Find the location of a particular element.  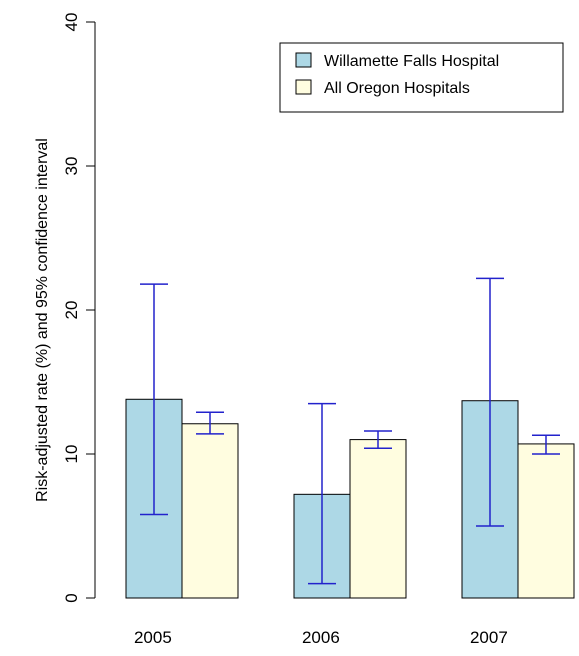

legend-box is located at coordinates (421, 77).